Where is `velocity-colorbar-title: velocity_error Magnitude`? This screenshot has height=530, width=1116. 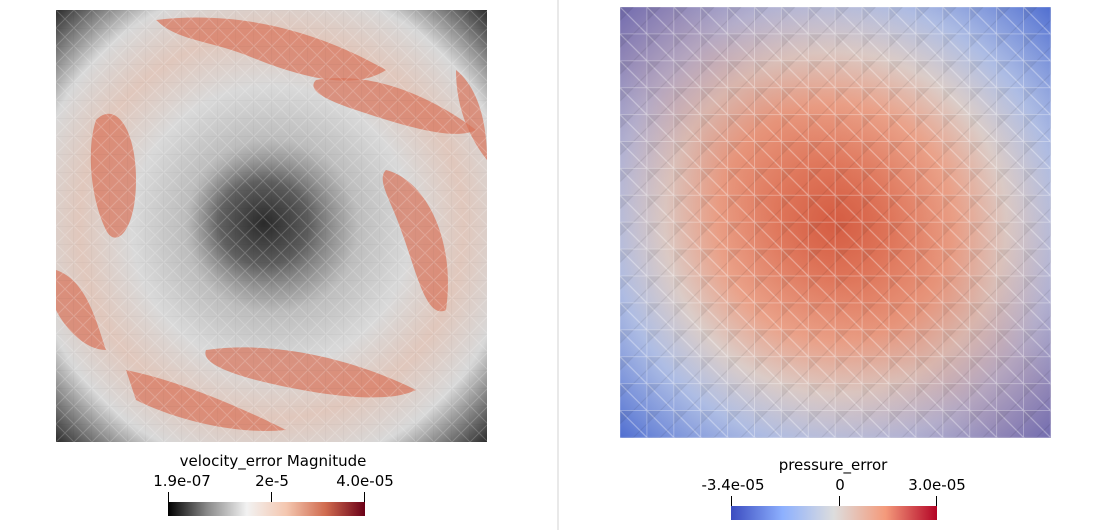 velocity-colorbar-title: velocity_error Magnitude is located at coordinates (273, 461).